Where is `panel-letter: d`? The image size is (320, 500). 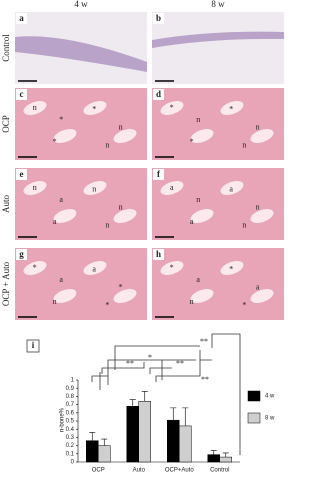 panel-letter: d is located at coordinates (158, 94).